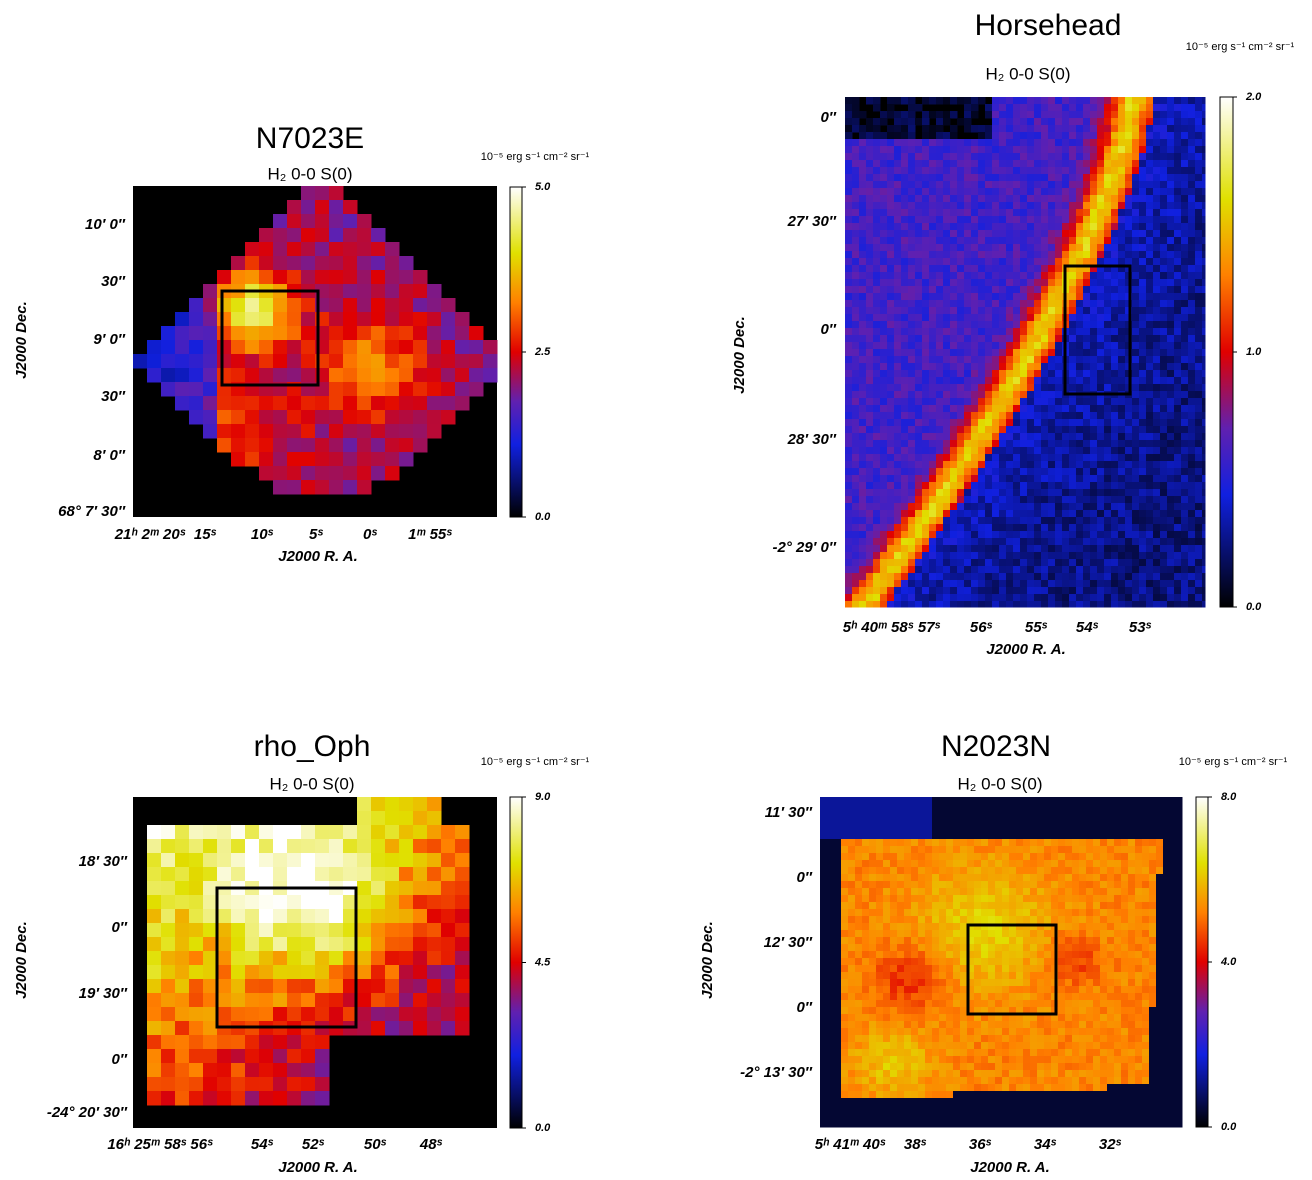 This screenshot has height=1180, width=1312. I want to click on y-axis-label: J2000 Dec., so click(739, 355).